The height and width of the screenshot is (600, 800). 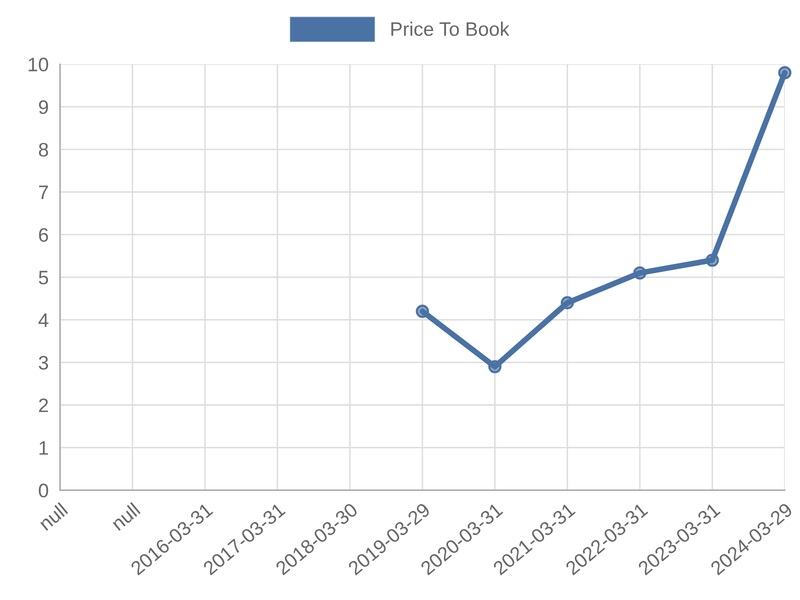 I want to click on y-tick-label: 10, so click(x=38, y=65).